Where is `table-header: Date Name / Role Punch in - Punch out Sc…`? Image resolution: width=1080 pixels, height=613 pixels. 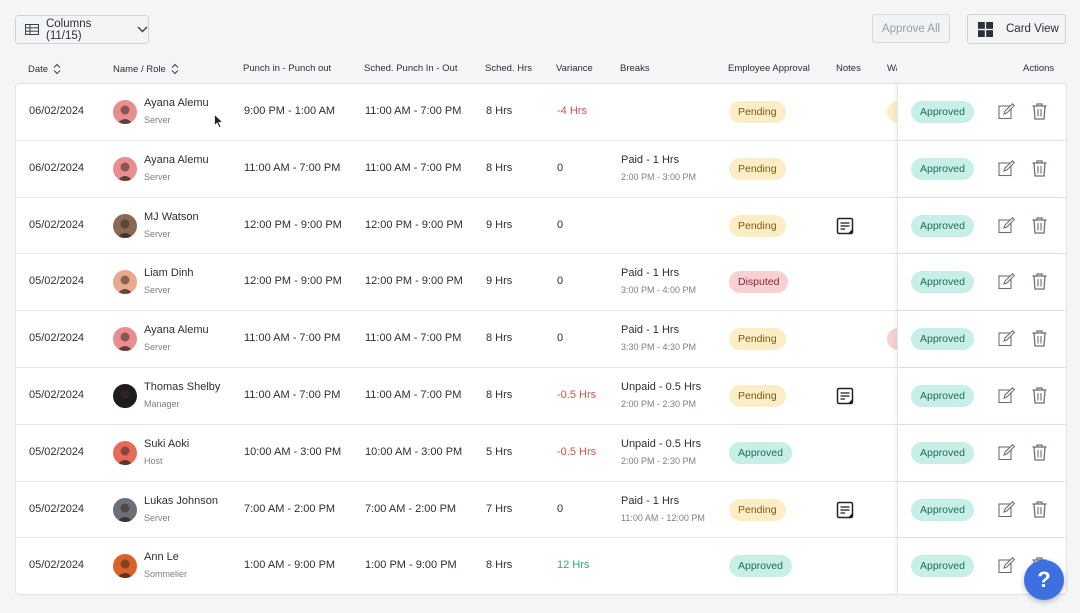
table-header: Date Name / Role Punch in - Punch out Sc… is located at coordinates (541, 70).